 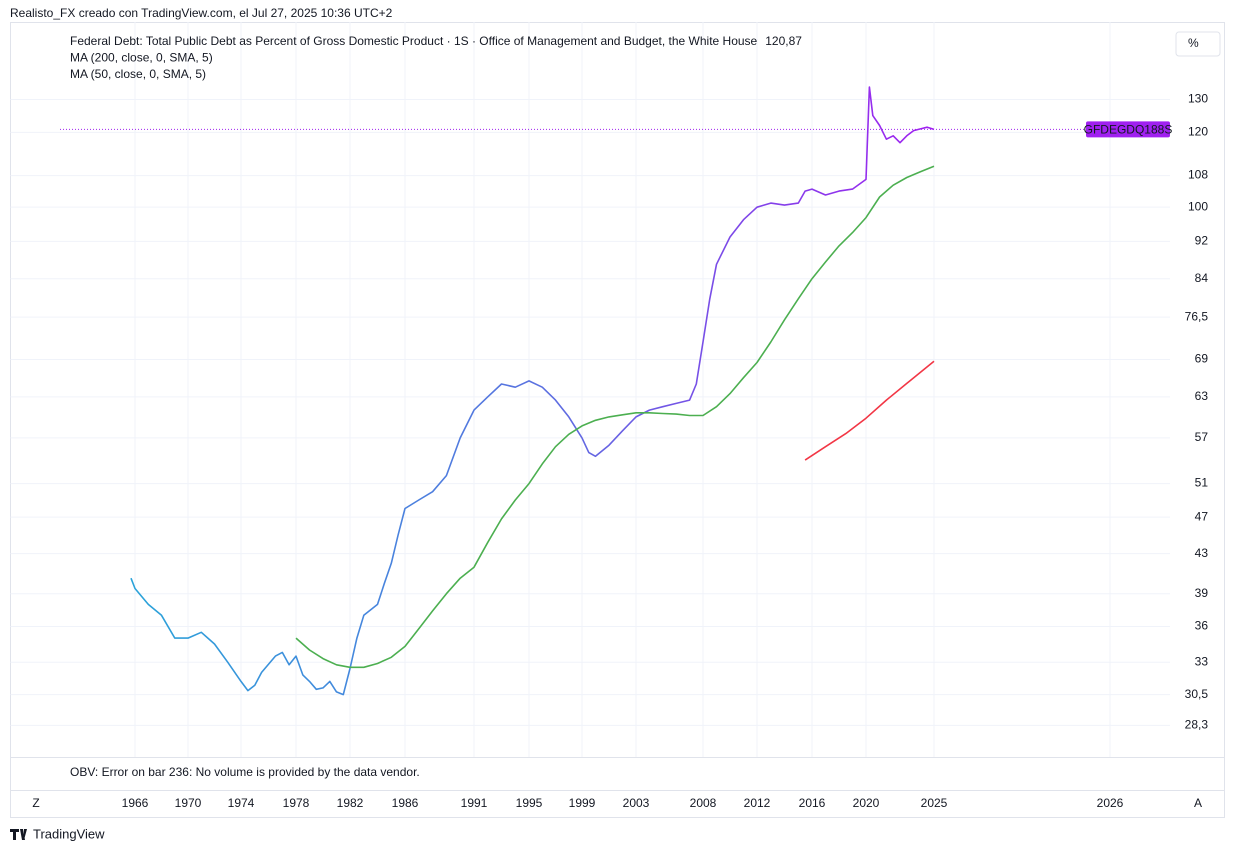 What do you see at coordinates (241, 803) in the screenshot?
I see `x-tick-label: 1974` at bounding box center [241, 803].